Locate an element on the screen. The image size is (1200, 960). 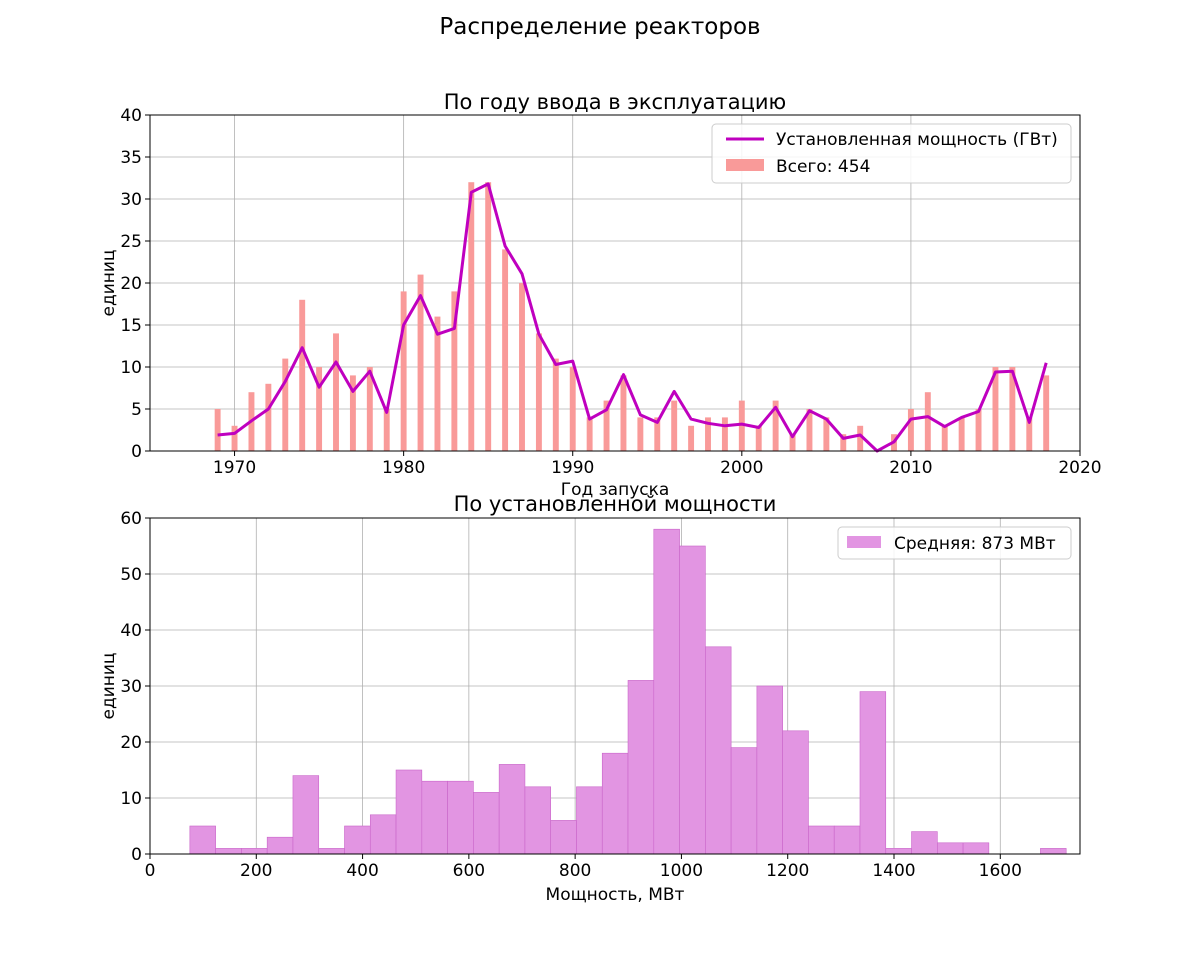
chart-power-xtick-label: 0 is located at coordinates (150, 871).